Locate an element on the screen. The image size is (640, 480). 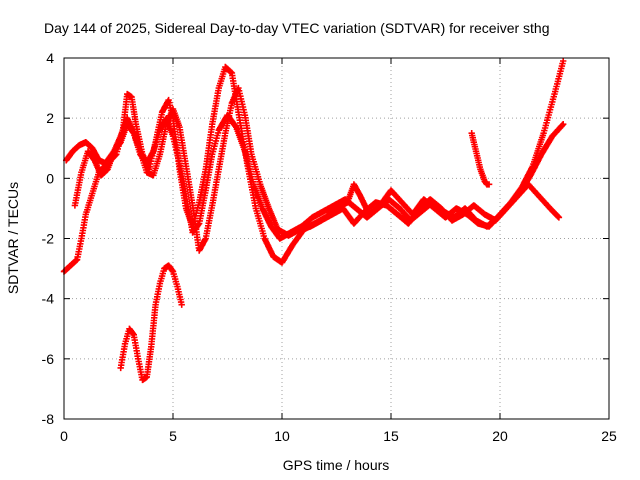
y-tick-label: -2 is located at coordinates (48, 239).